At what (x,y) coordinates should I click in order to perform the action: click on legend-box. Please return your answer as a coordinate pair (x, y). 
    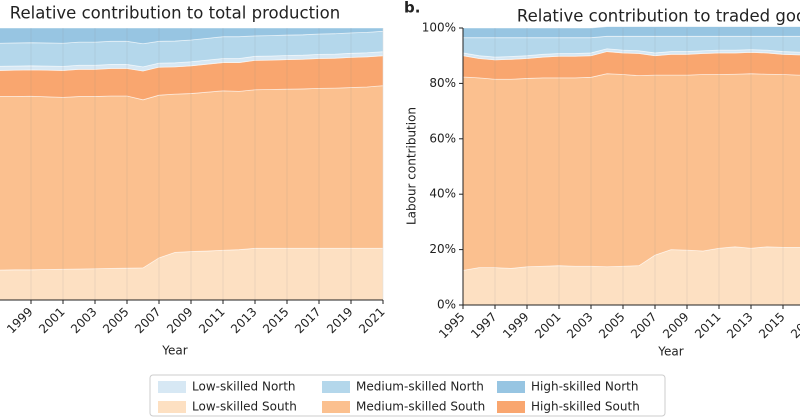
    Looking at the image, I should click on (407, 395).